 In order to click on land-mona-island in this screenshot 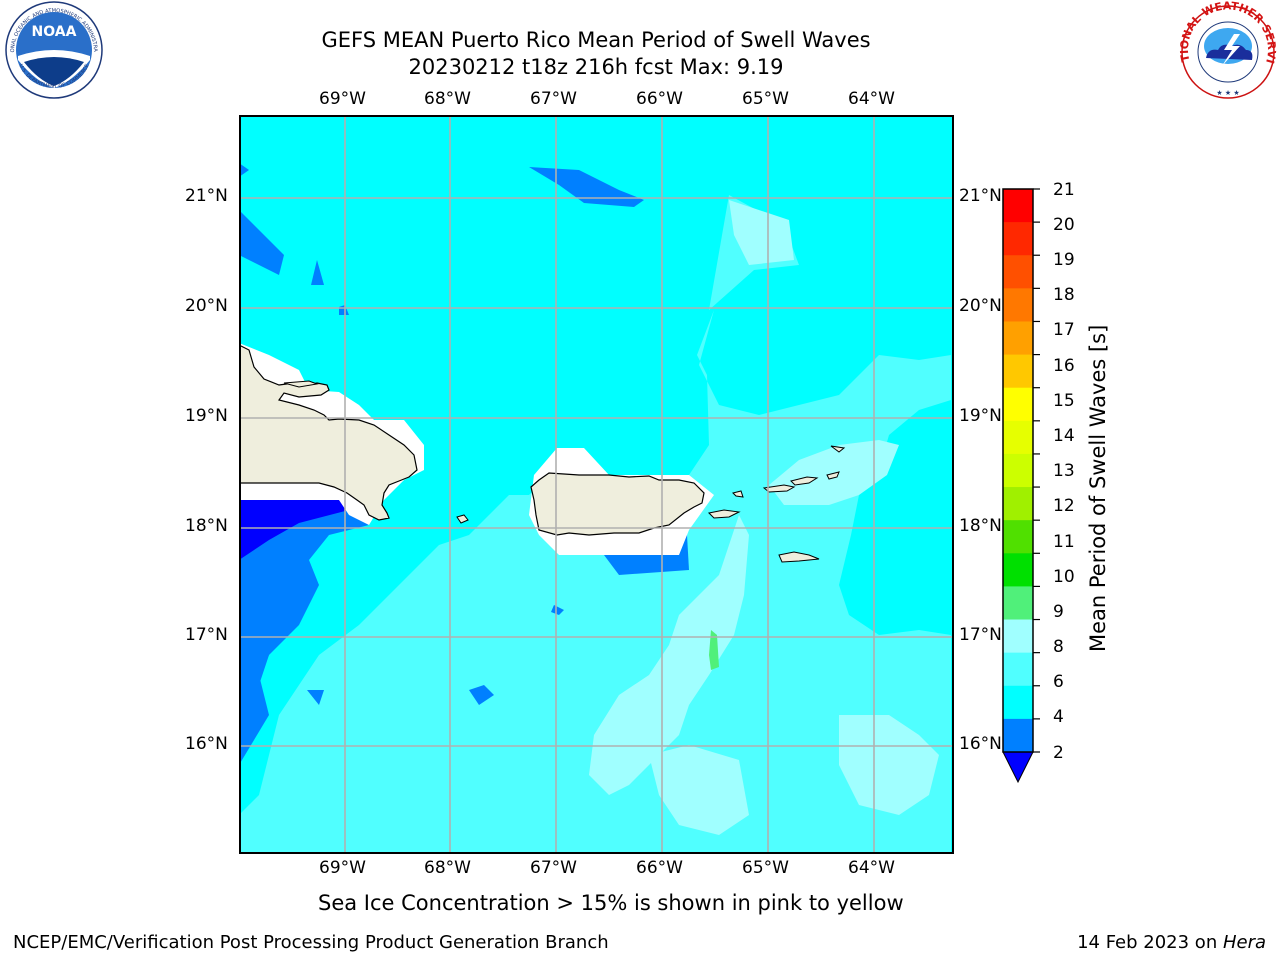, I will do `click(462, 519)`.